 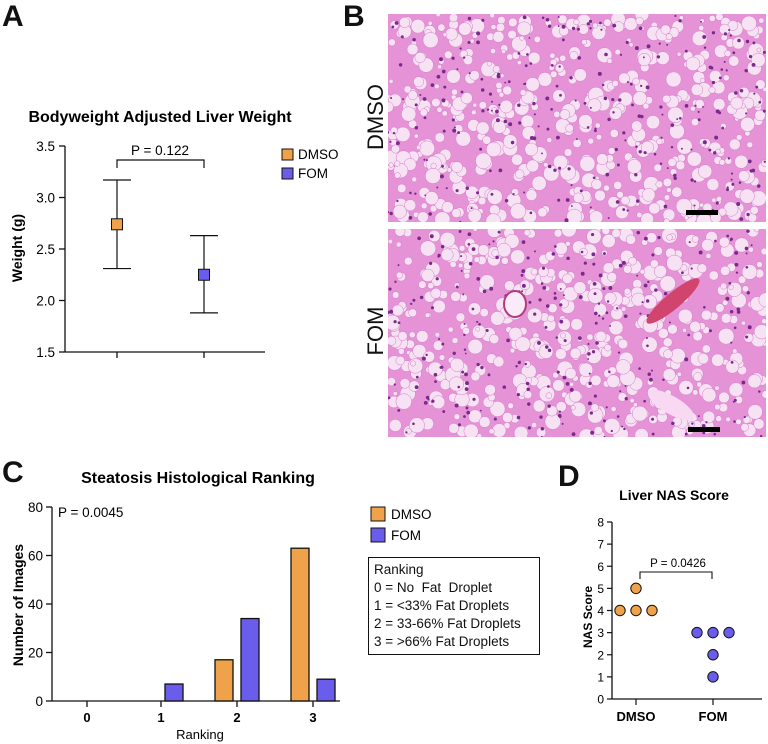 What do you see at coordinates (702, 212) in the screenshot?
I see `histology-scale-bar-dmso` at bounding box center [702, 212].